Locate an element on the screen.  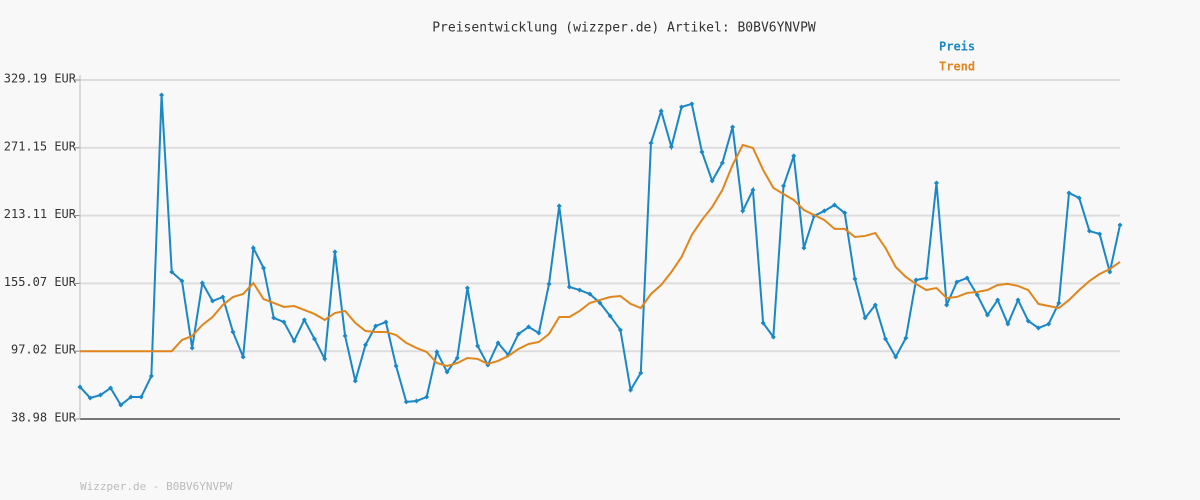
y-tick-label: 271.15 EUR is located at coordinates (40, 146).